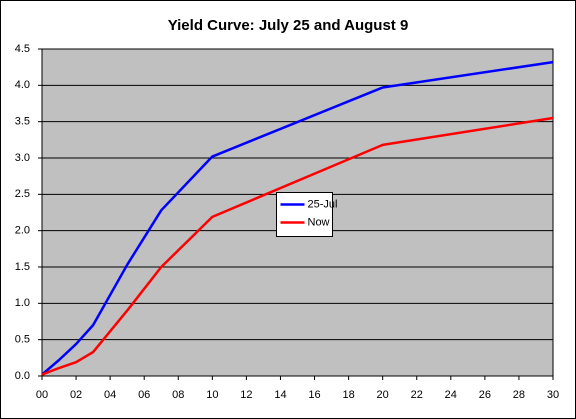 The width and height of the screenshot is (576, 419). I want to click on x-tick-label: 24, so click(451, 395).